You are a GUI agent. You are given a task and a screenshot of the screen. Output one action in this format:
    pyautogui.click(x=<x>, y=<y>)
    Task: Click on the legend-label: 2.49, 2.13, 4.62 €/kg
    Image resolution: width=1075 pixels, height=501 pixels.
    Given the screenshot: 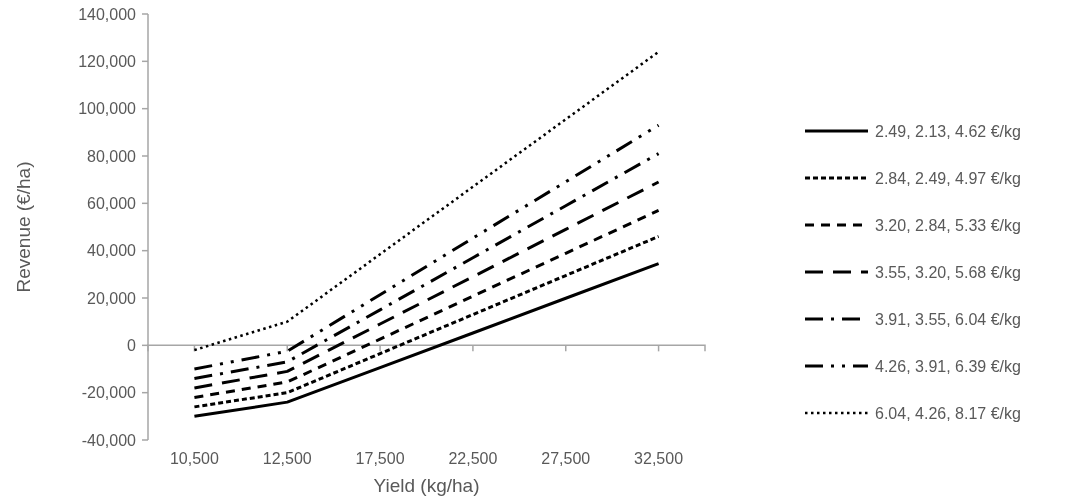 What is the action you would take?
    pyautogui.click(x=948, y=131)
    